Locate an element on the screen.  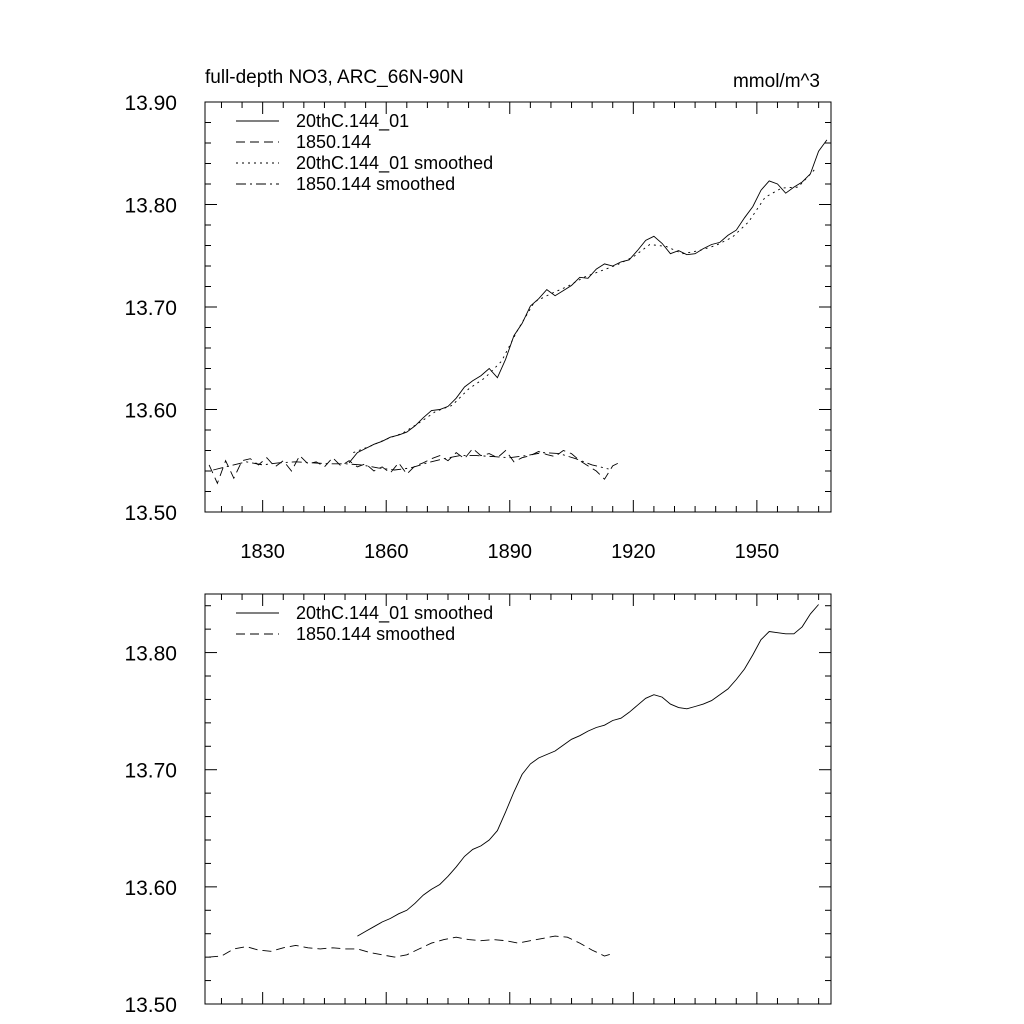
legend-label: 20thC.144_01 is located at coordinates (352, 121).